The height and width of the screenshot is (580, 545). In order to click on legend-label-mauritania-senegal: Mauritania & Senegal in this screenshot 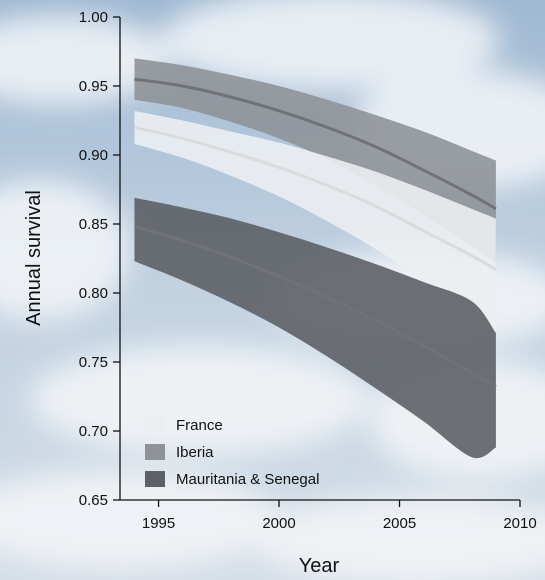, I will do `click(247, 479)`.